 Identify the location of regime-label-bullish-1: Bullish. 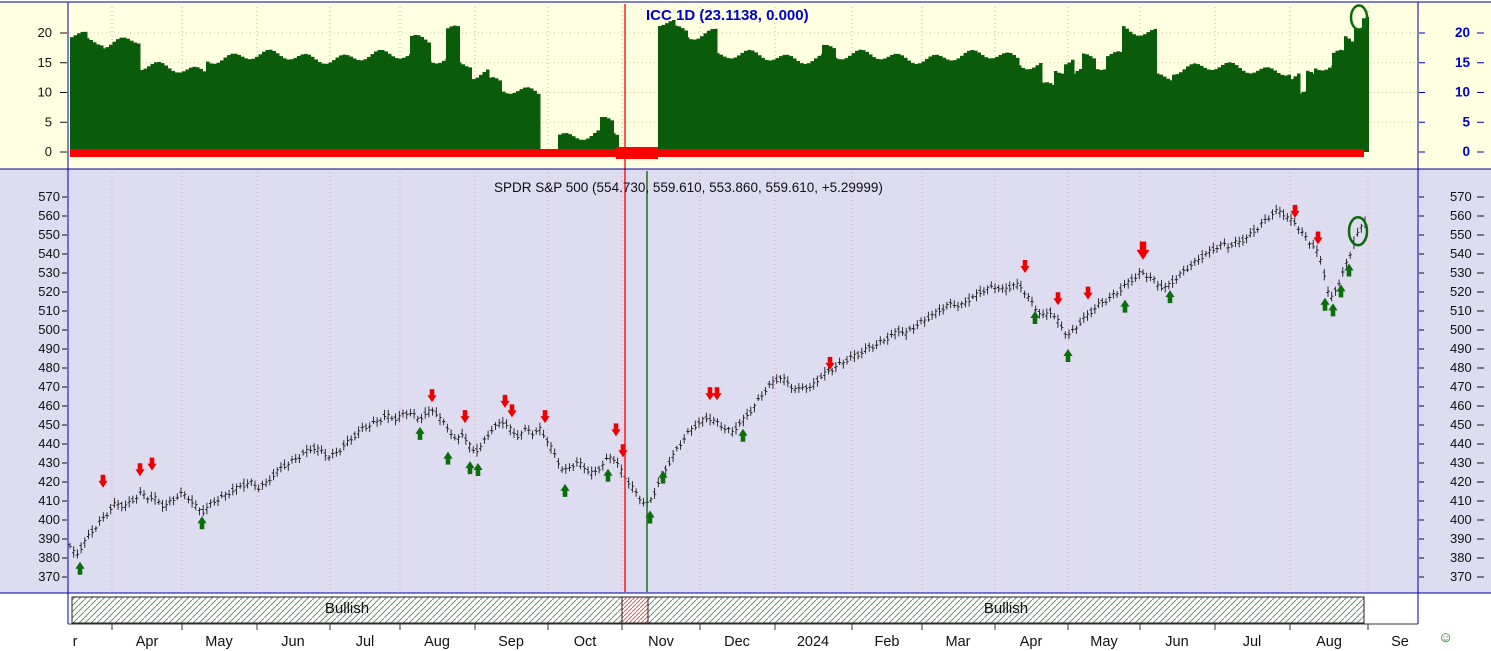
(347, 608).